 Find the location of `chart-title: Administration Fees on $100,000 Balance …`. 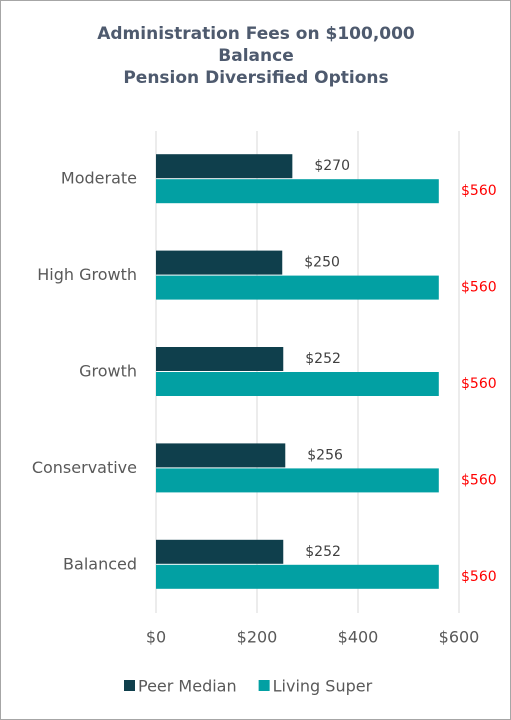

chart-title: Administration Fees on $100,000 Balance … is located at coordinates (256, 56).